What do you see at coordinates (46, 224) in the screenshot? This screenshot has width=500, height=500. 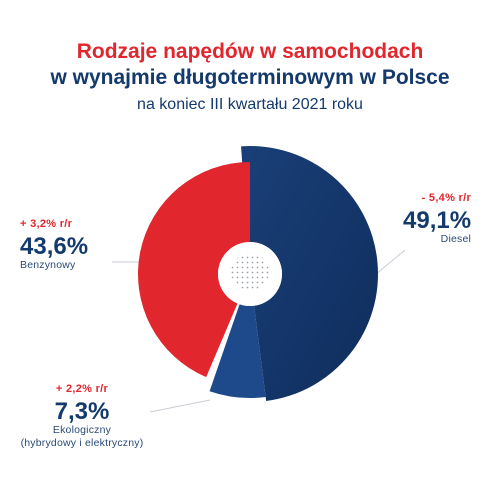 I see `change-benzynowy: + 3,2% r/r` at bounding box center [46, 224].